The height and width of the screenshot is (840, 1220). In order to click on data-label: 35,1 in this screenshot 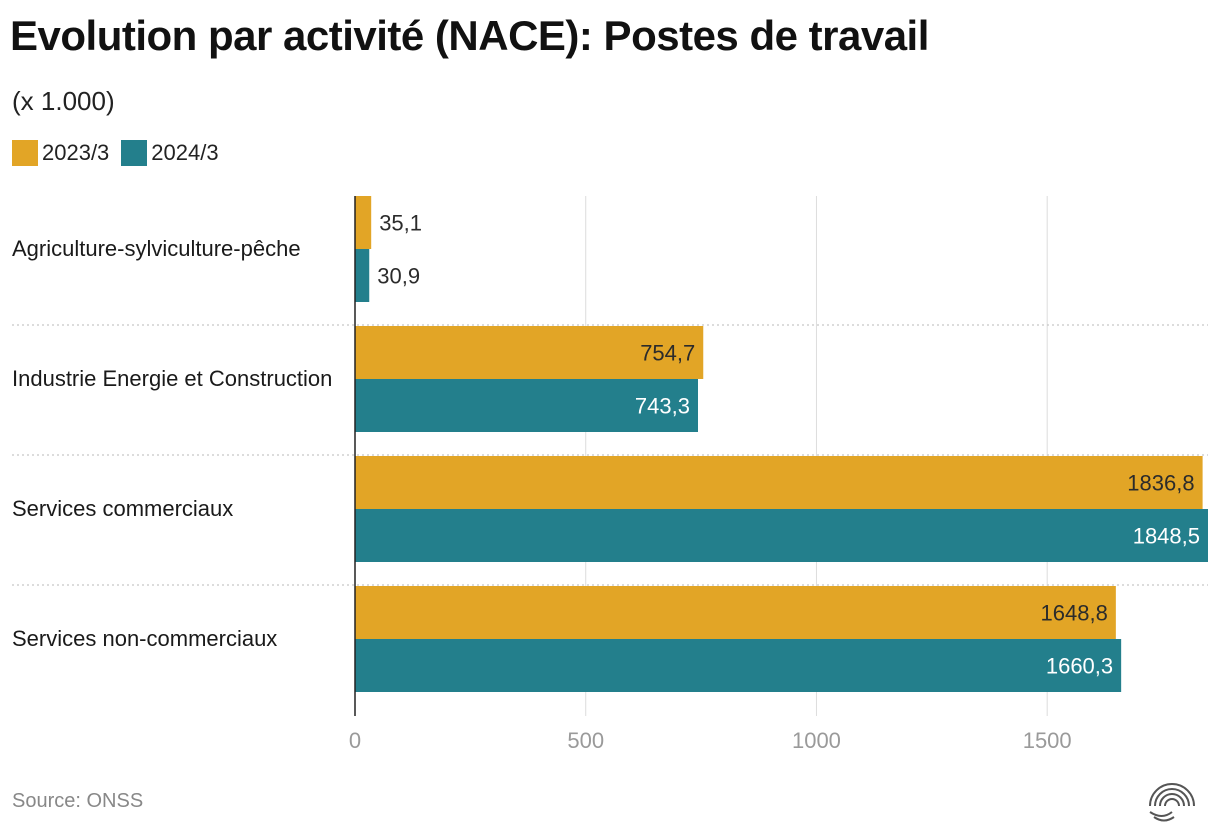, I will do `click(400, 223)`.